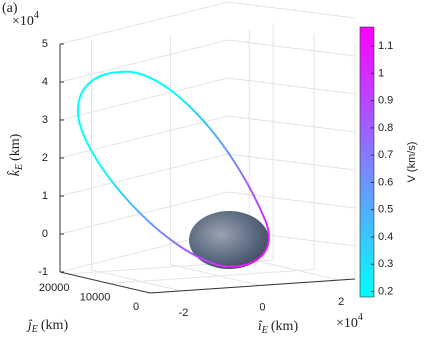  Describe the element at coordinates (385, 182) in the screenshot. I see `colorbar-tick-label: 0.6` at that location.